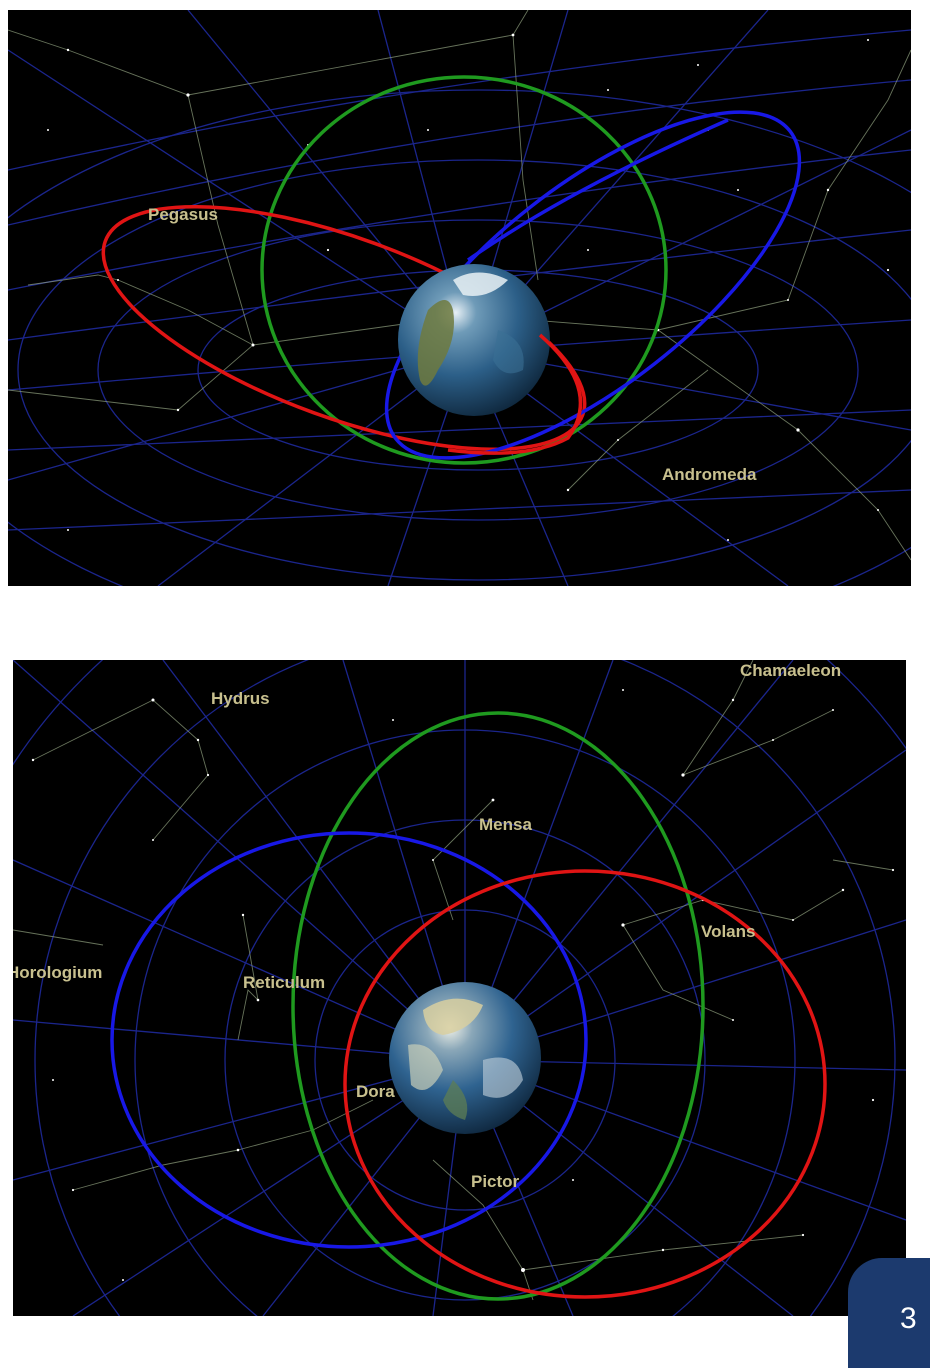 The width and height of the screenshot is (930, 1368). I want to click on label-mensa: Mensa, so click(505, 824).